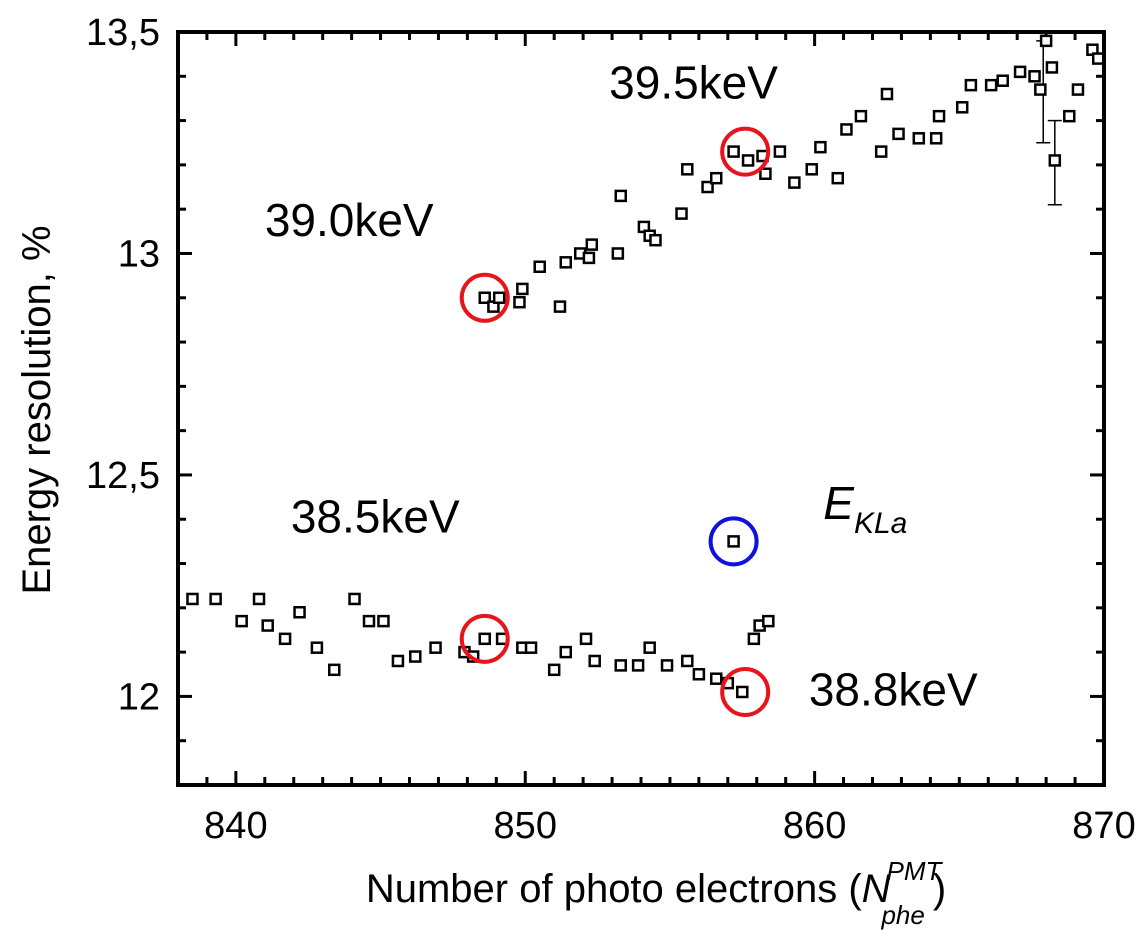 Image resolution: width=1144 pixels, height=936 pixels. What do you see at coordinates (123, 33) in the screenshot?
I see `y-tick-label: 13,5` at bounding box center [123, 33].